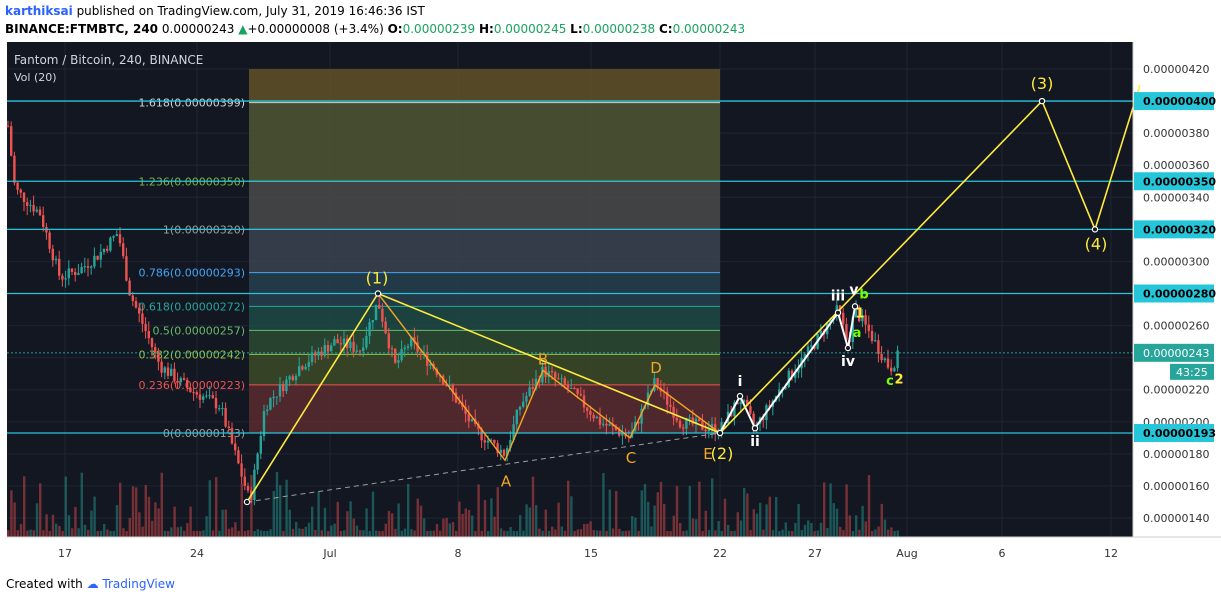 This screenshot has height=602, width=1221. I want to click on y-tick-label: 0.00000260, so click(1176, 326).